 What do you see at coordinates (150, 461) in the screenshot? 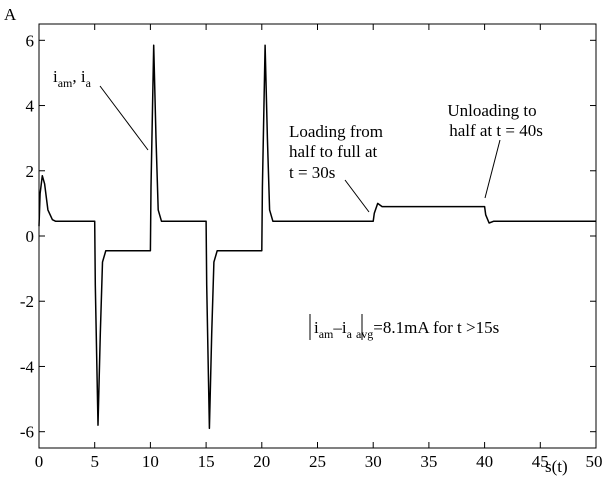
I see `x-tick-label: 10` at bounding box center [150, 461].